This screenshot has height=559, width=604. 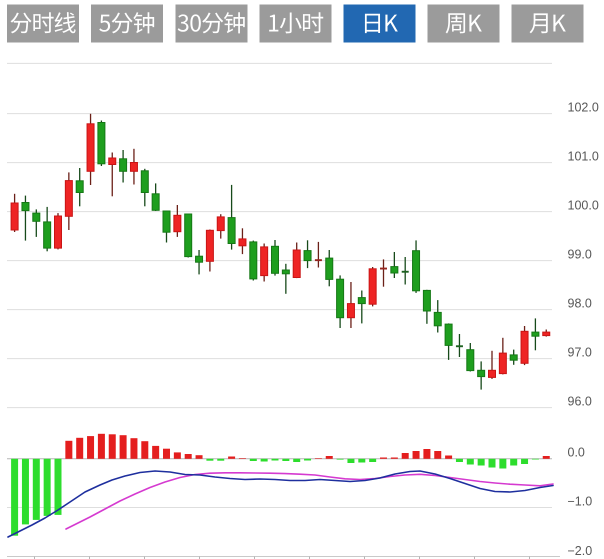 What do you see at coordinates (580, 401) in the screenshot?
I see `svg-text: 96.0` at bounding box center [580, 401].